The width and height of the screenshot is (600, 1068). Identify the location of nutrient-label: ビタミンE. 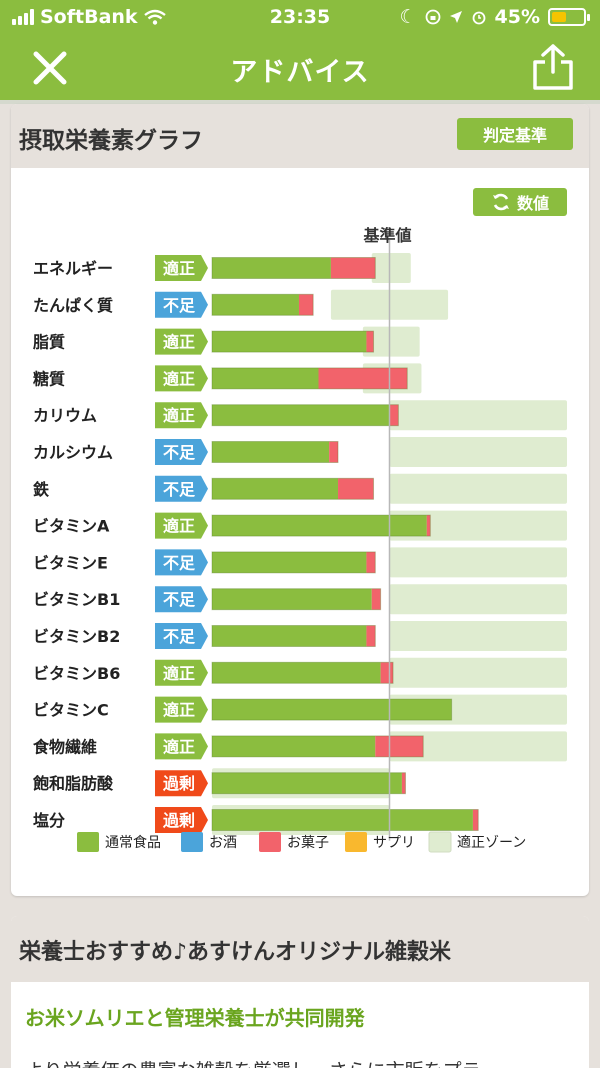
(70, 562).